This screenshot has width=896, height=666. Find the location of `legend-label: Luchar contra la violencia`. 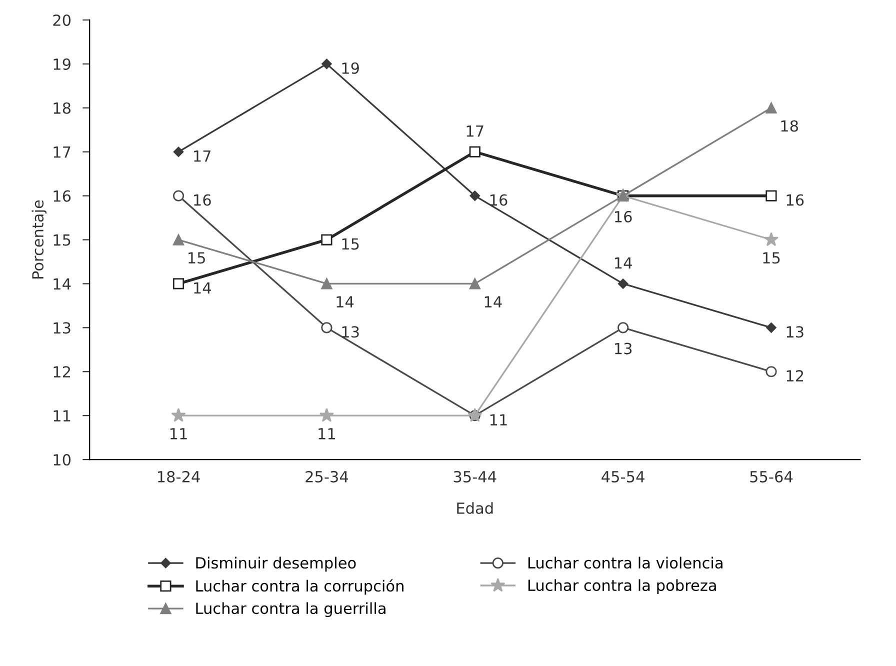

legend-label: Luchar contra la violencia is located at coordinates (625, 562).